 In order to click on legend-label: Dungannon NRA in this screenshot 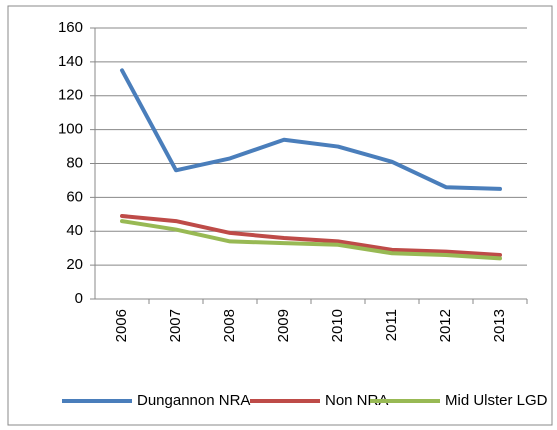, I will do `click(193, 400)`.